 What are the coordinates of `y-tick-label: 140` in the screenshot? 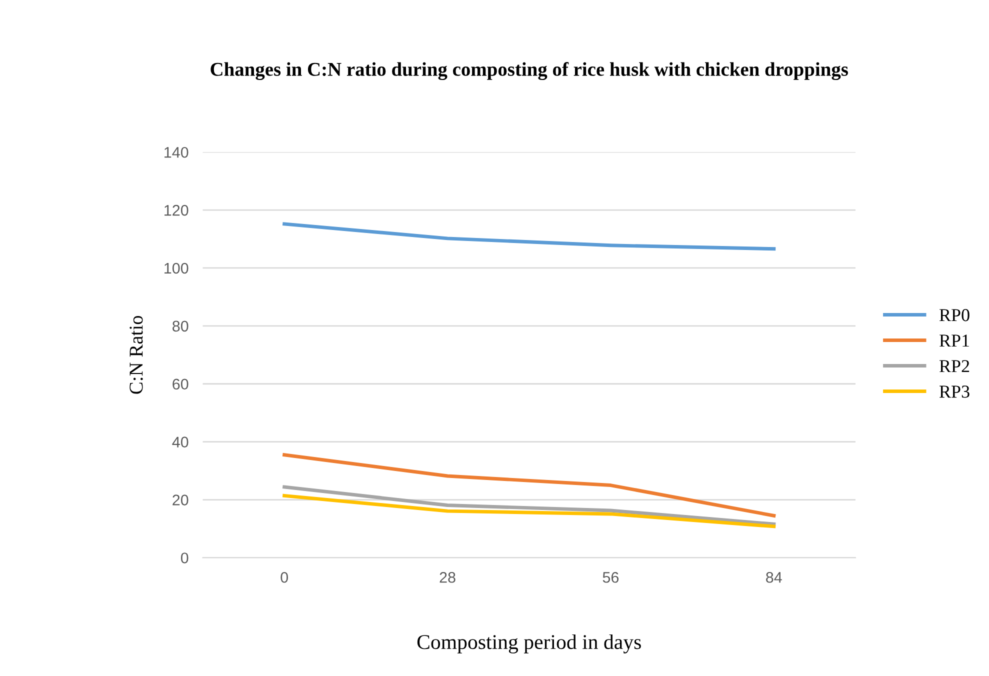 It's located at (176, 152).